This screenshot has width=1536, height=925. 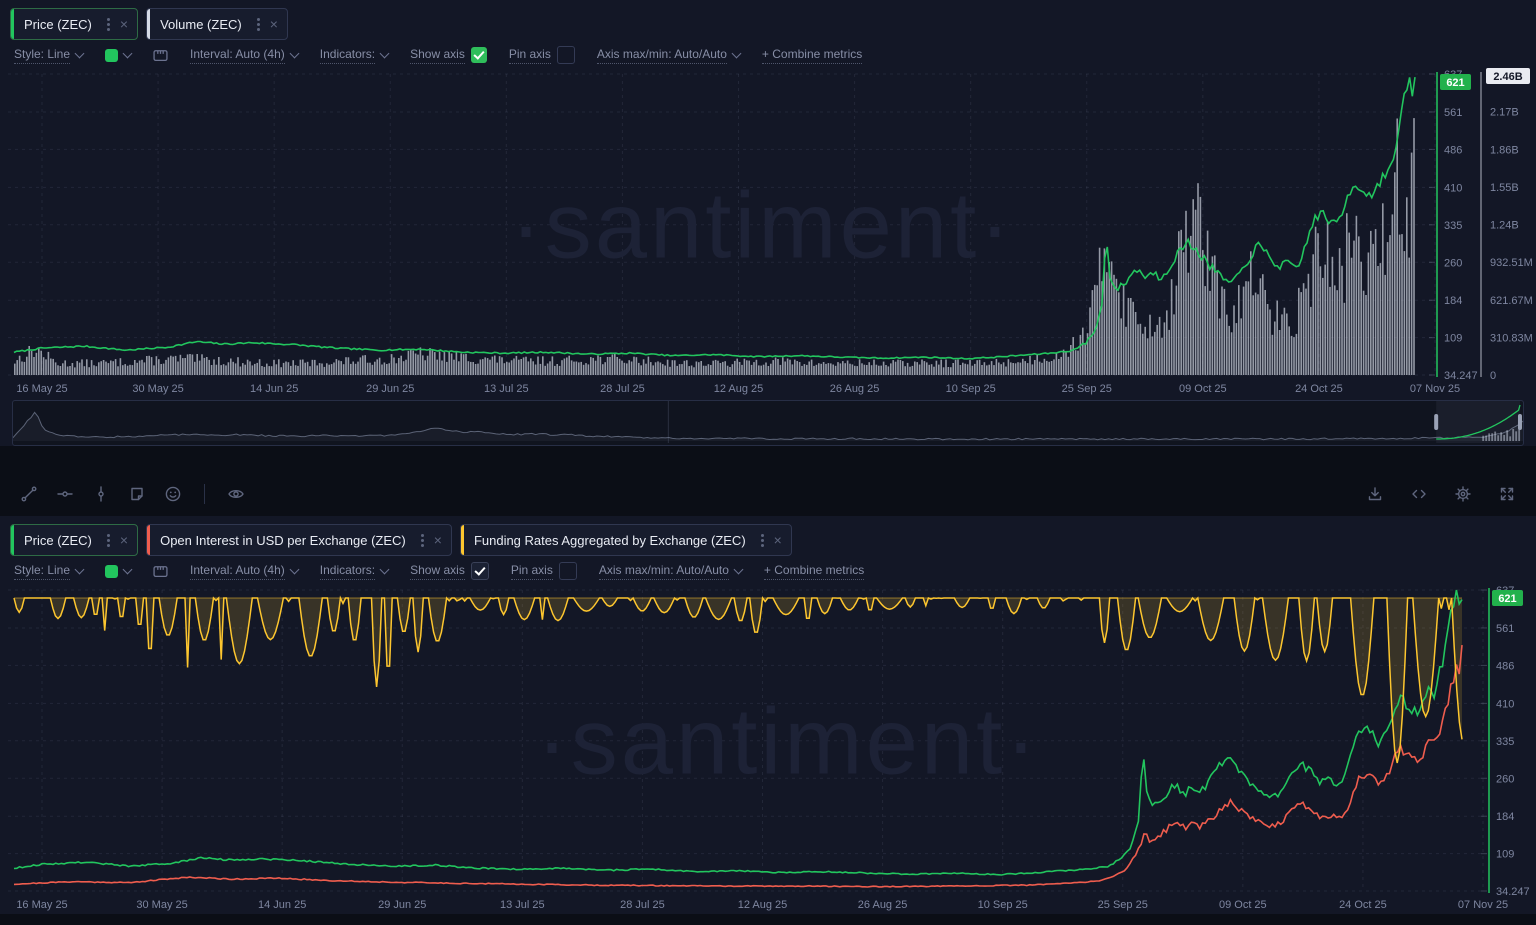 What do you see at coordinates (541, 55) in the screenshot?
I see `pin-axis-toggle: Pin axis` at bounding box center [541, 55].